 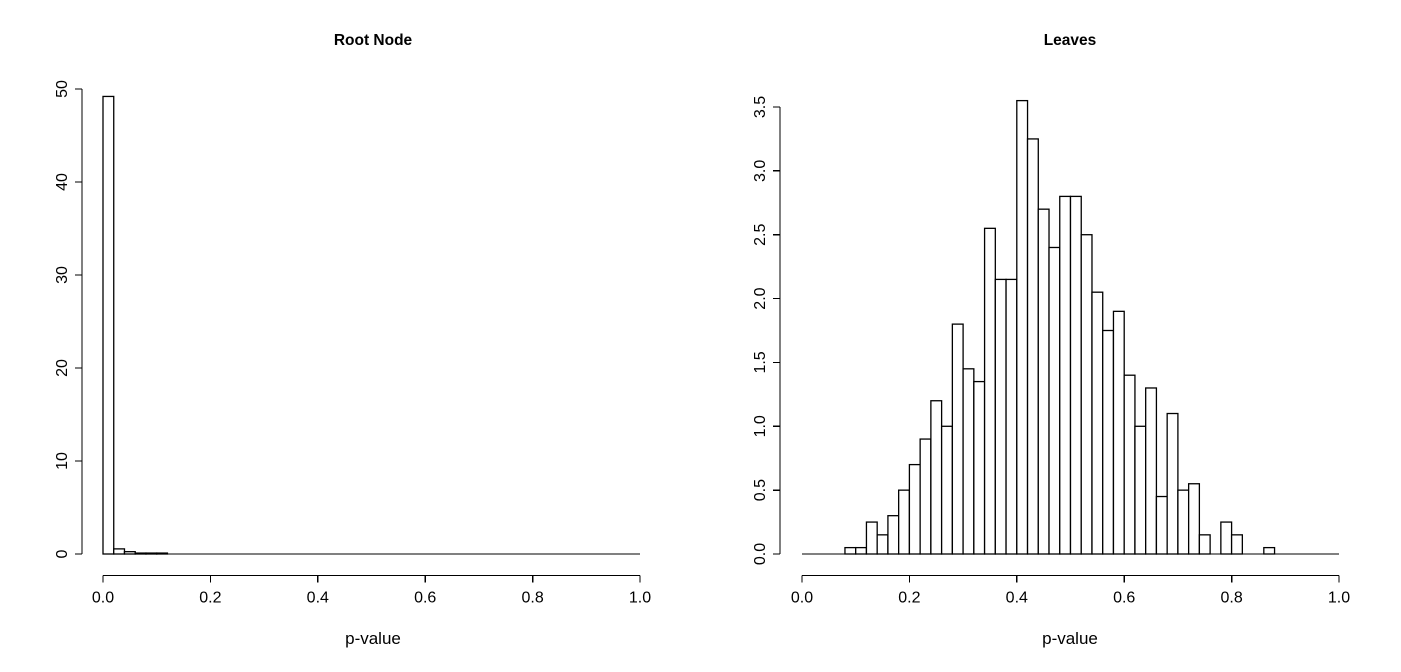 I want to click on y-axis-tick-label: 1.5, so click(x=760, y=362).